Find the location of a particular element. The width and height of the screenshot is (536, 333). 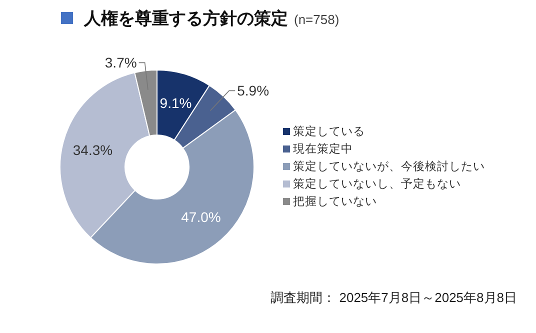

legend-label: 策定していないし、予定もない is located at coordinates (377, 183).